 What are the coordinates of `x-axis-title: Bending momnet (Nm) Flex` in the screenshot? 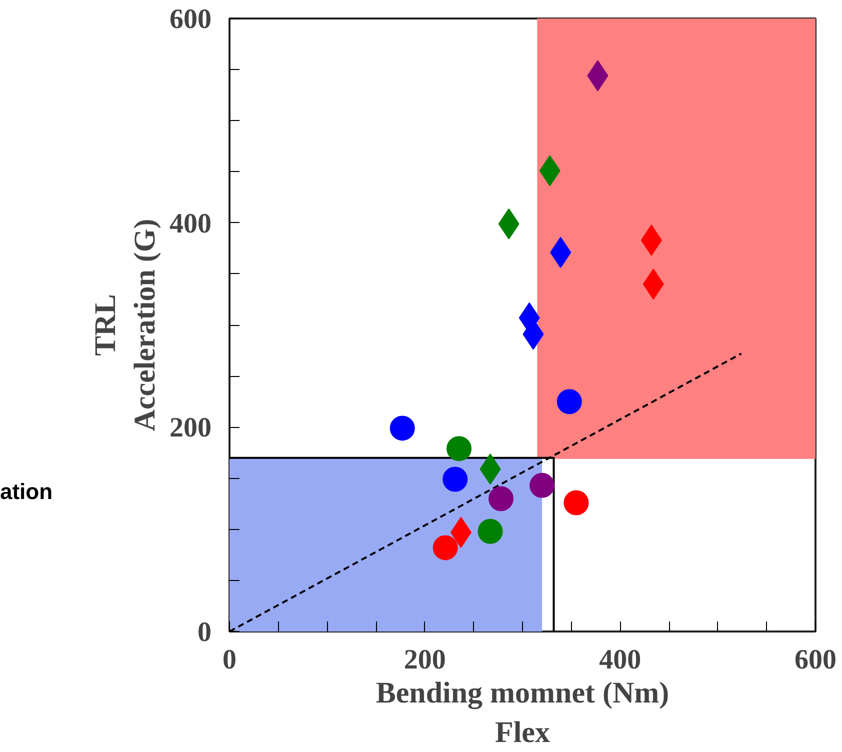 It's located at (523, 713).